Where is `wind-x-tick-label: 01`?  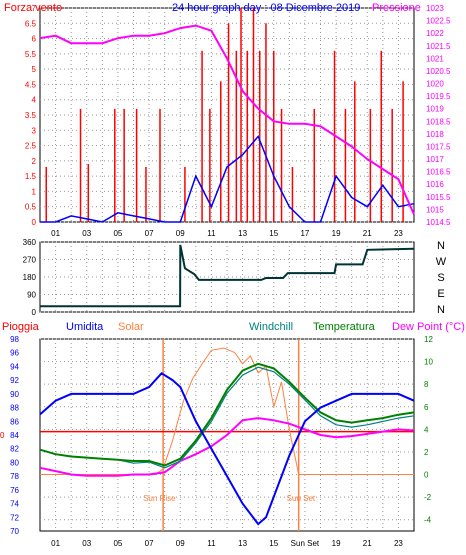
wind-x-tick-label: 01 is located at coordinates (55, 233).